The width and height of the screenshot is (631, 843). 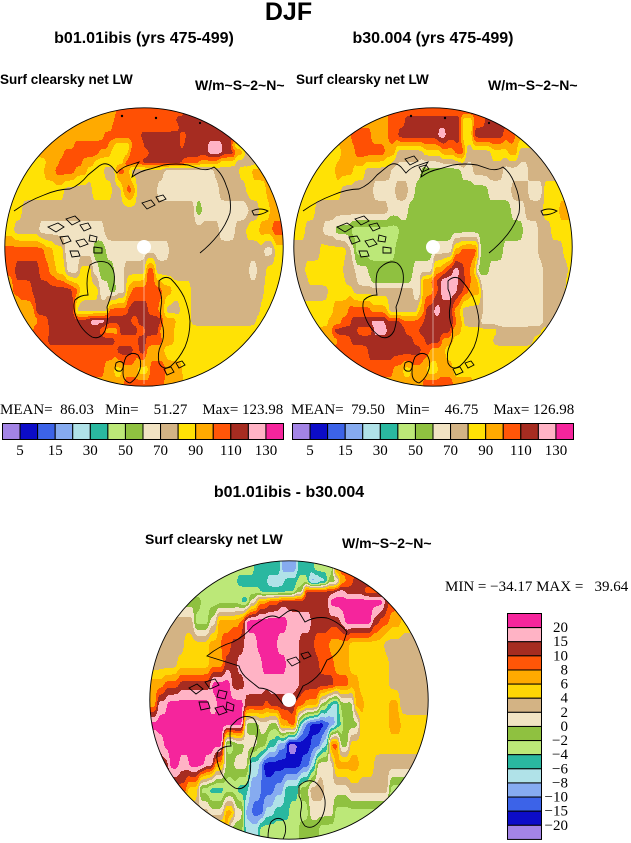 What do you see at coordinates (560, 656) in the screenshot?
I see `svg-text: 10` at bounding box center [560, 656].